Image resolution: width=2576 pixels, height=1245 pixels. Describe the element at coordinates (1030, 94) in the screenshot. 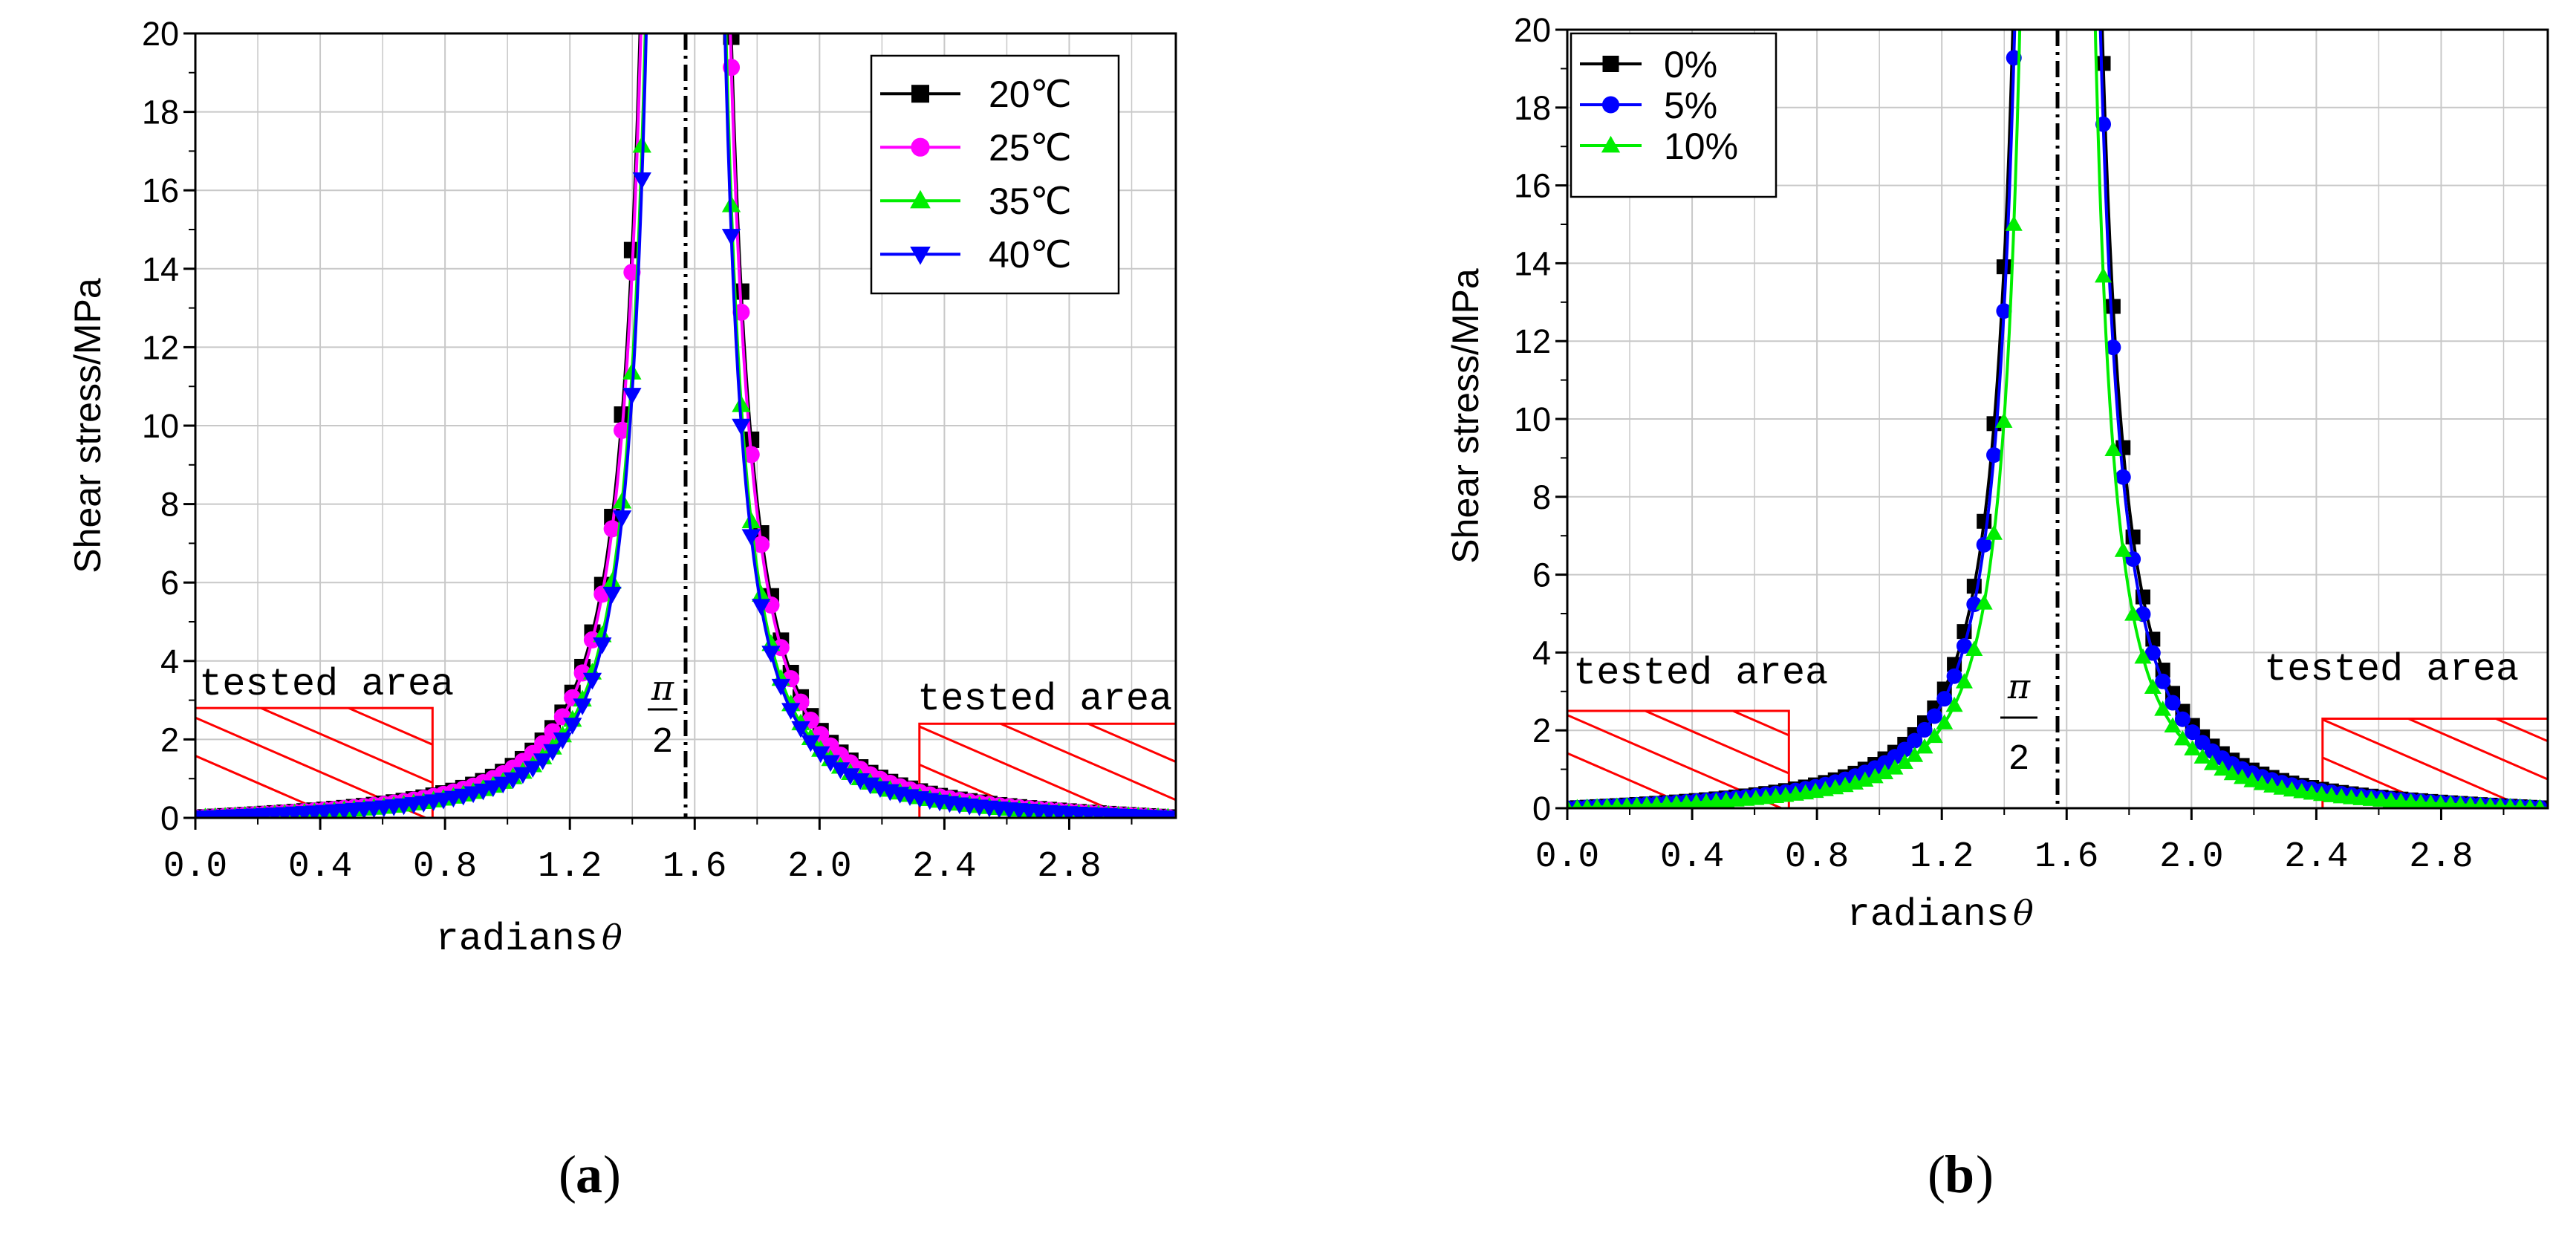

I see `chart-a-legend-label-0: 20℃` at that location.